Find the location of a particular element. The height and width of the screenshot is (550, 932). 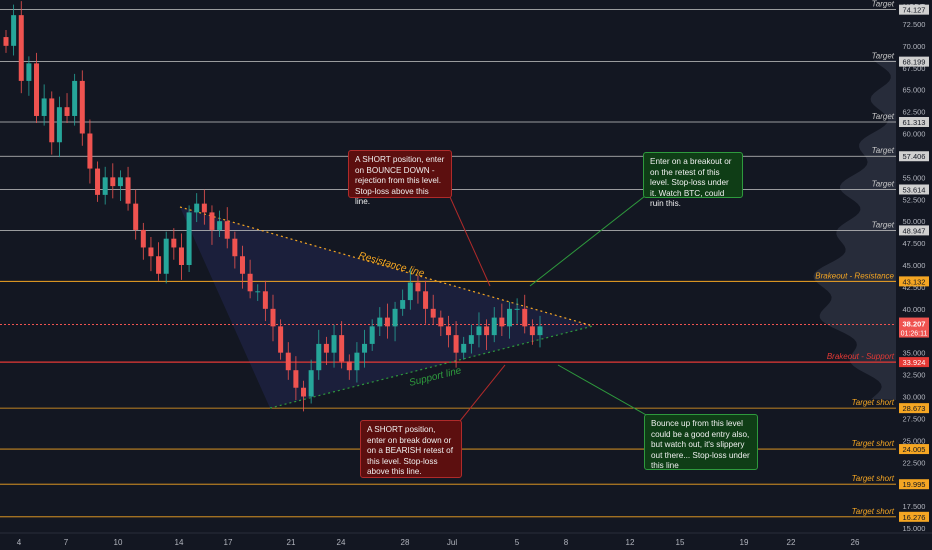

y-tick-17: 30.000 is located at coordinates (914, 397).